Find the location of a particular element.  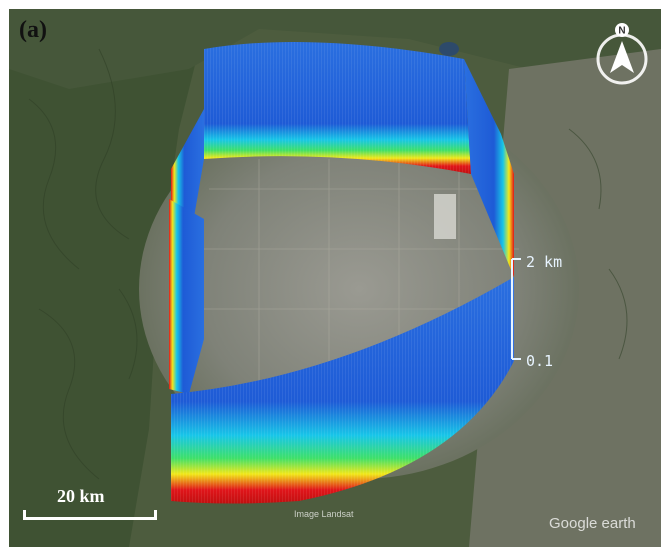

imagery-credit: Image Landsat is located at coordinates (324, 514).